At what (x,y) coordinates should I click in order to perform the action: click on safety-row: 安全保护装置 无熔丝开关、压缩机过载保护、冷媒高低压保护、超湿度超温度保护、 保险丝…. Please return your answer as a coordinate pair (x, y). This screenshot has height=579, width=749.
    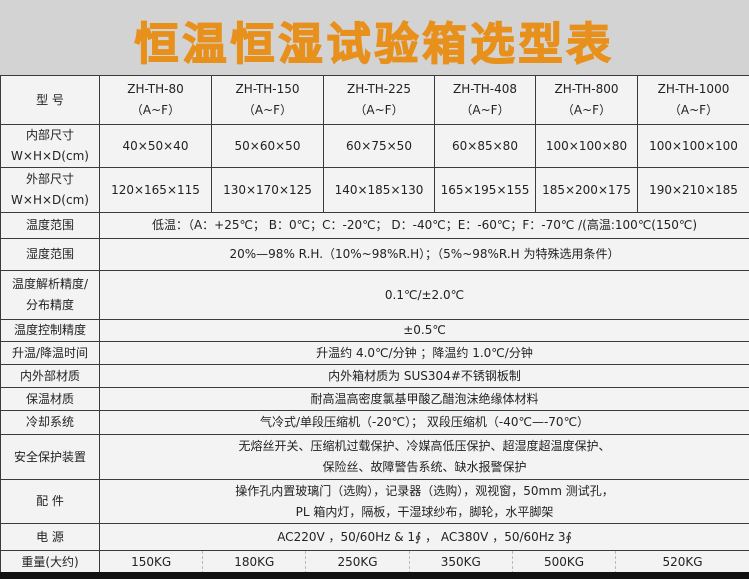
    Looking at the image, I should click on (374, 457).